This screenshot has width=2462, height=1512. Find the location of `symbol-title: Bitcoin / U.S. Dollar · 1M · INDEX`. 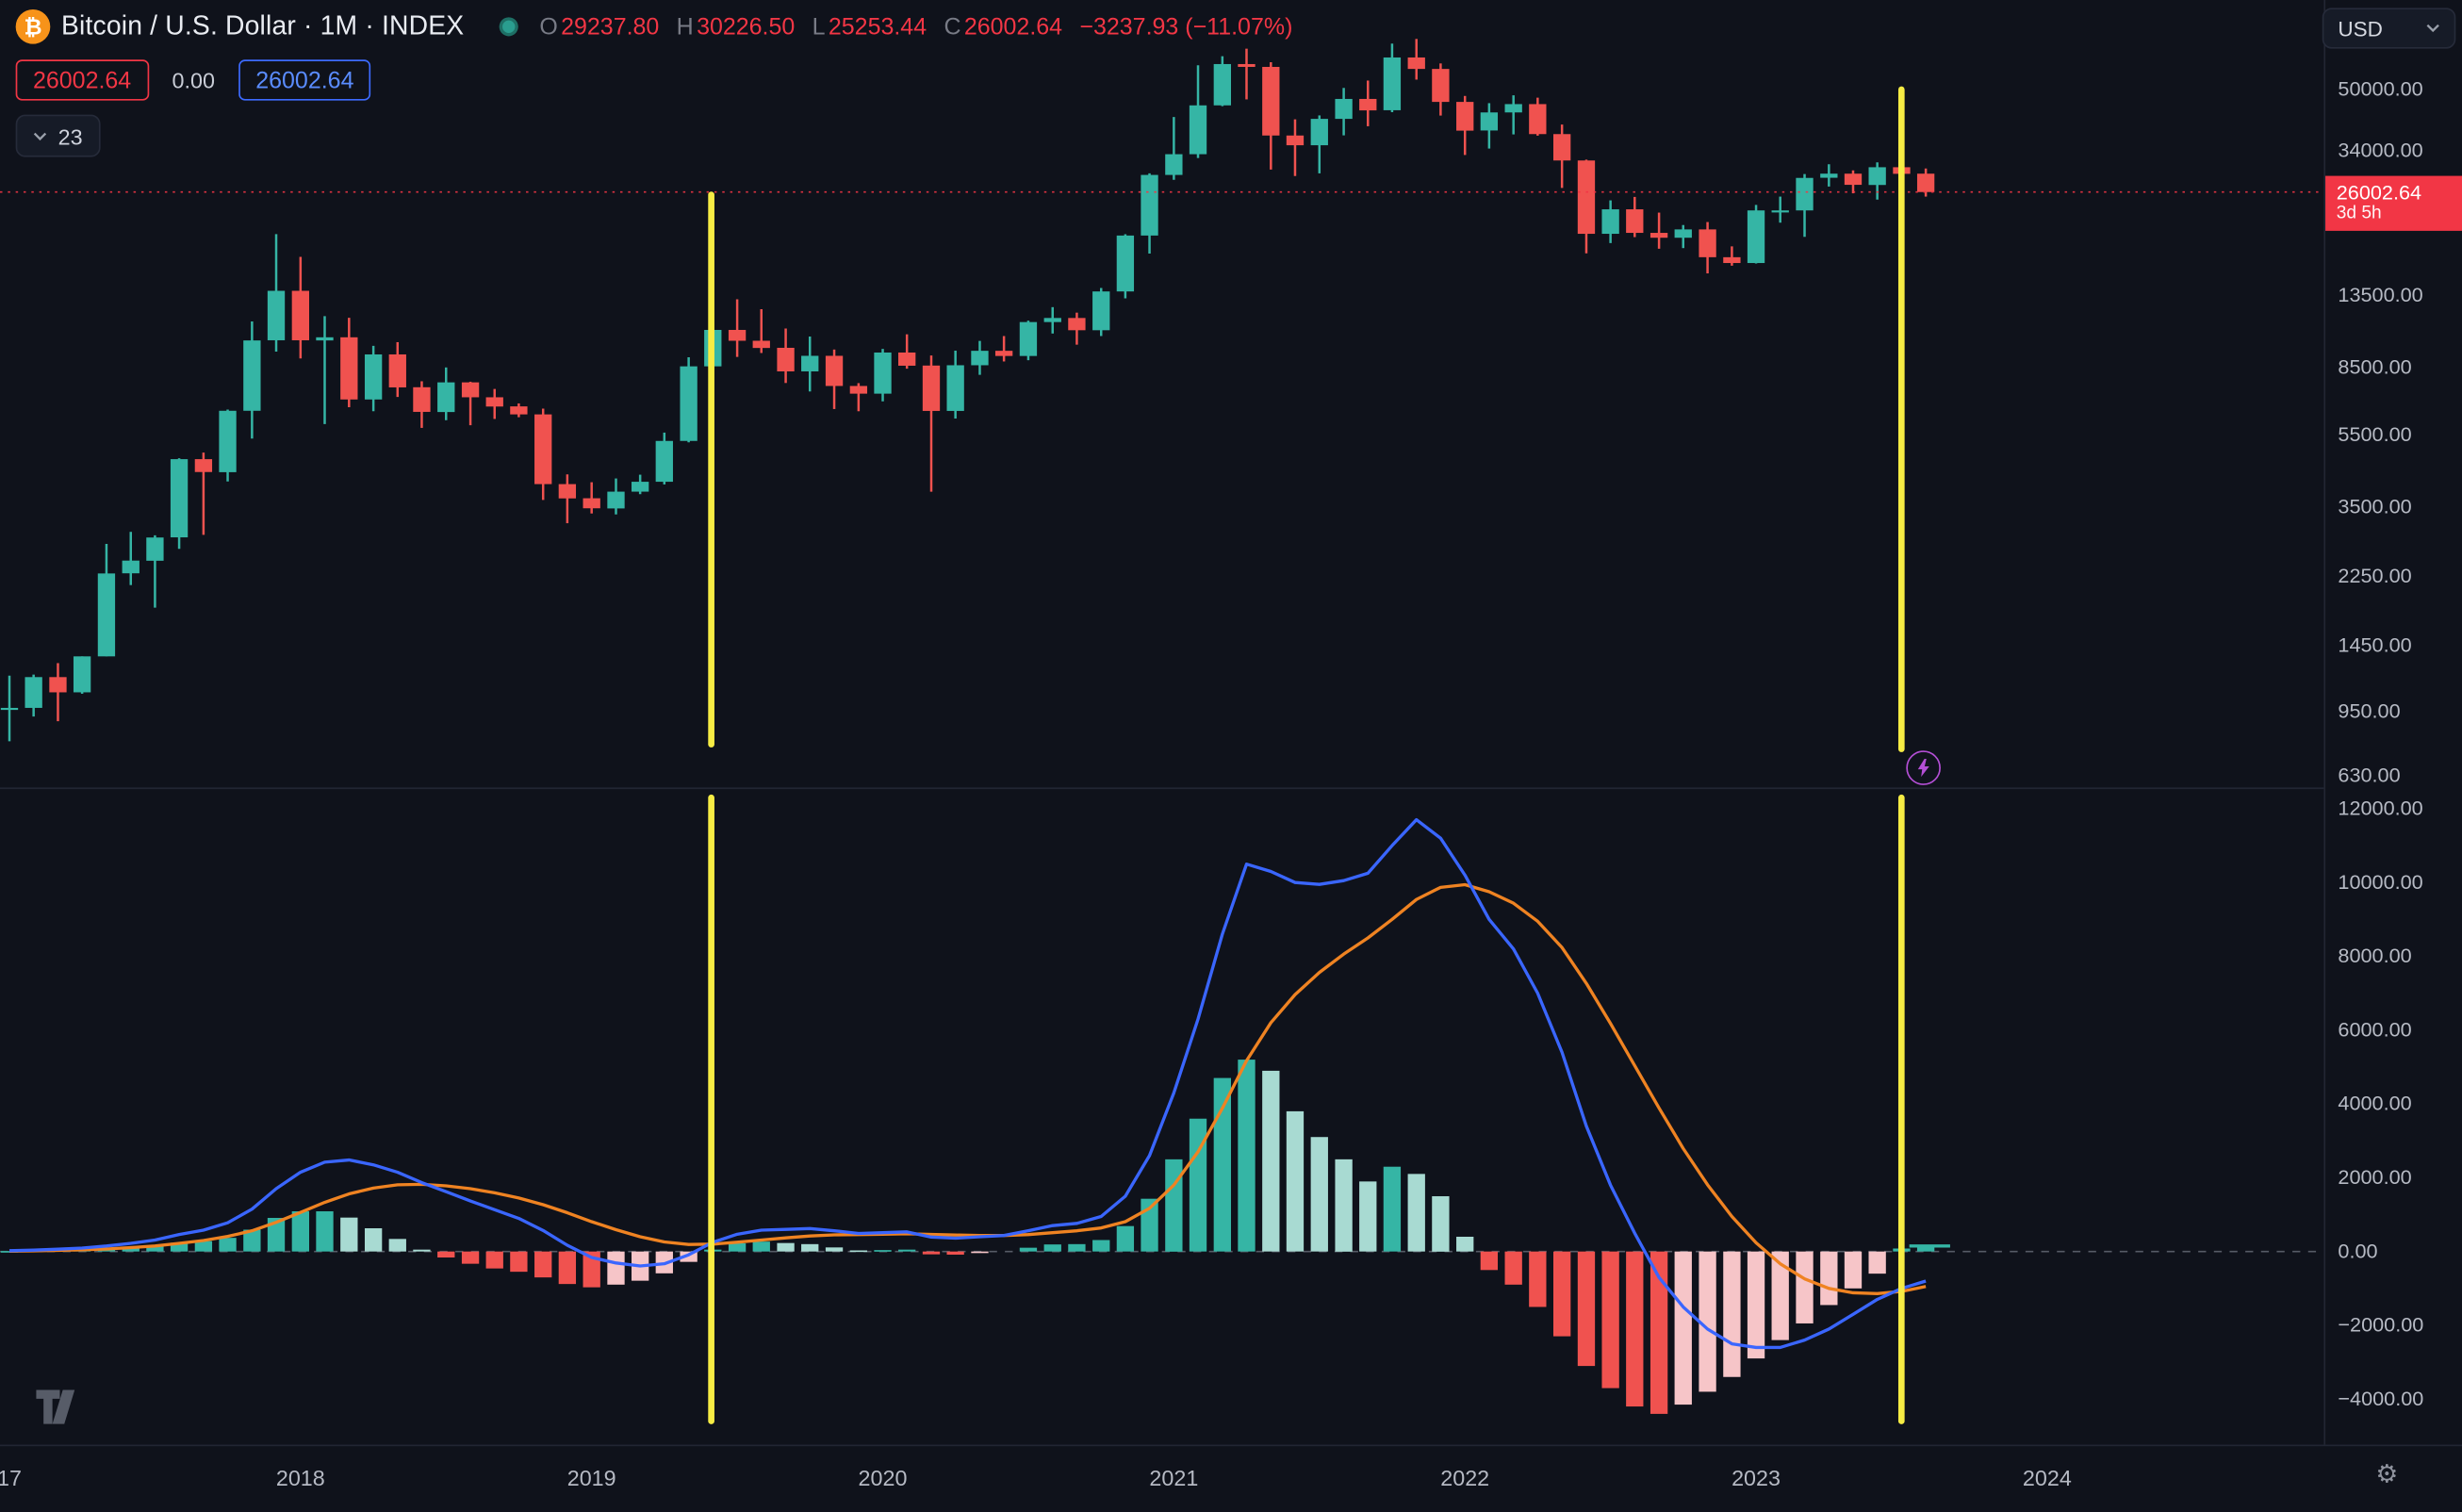

symbol-title: Bitcoin / U.S. Dollar · 1M · INDEX is located at coordinates (262, 26).